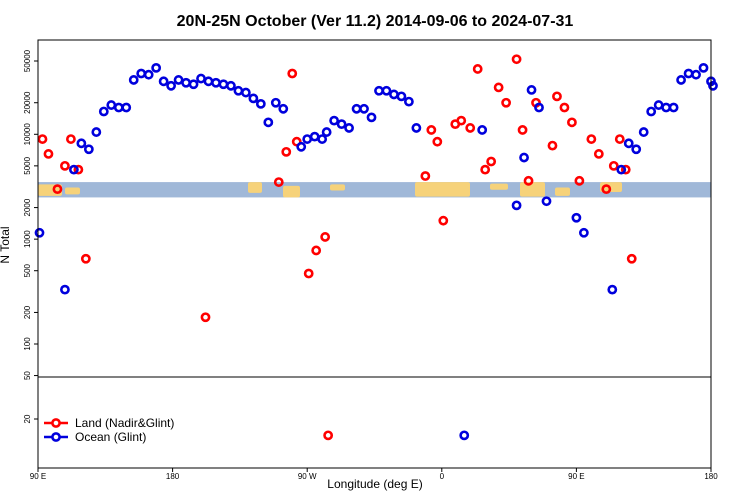 The height and width of the screenshot is (500, 750). Describe the element at coordinates (27, 312) in the screenshot. I see `y-tick-label: 200` at that location.